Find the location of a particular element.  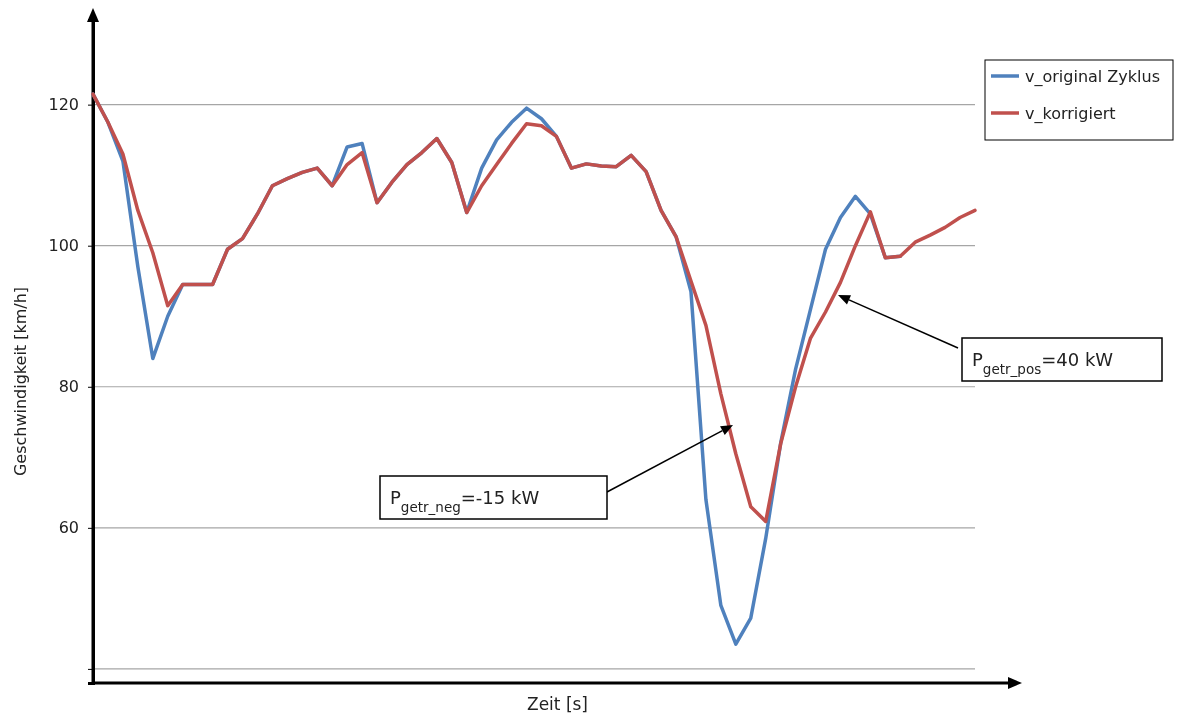

callout-box: P$_{getr_pos}$=40 kW is located at coordinates (1062, 359).